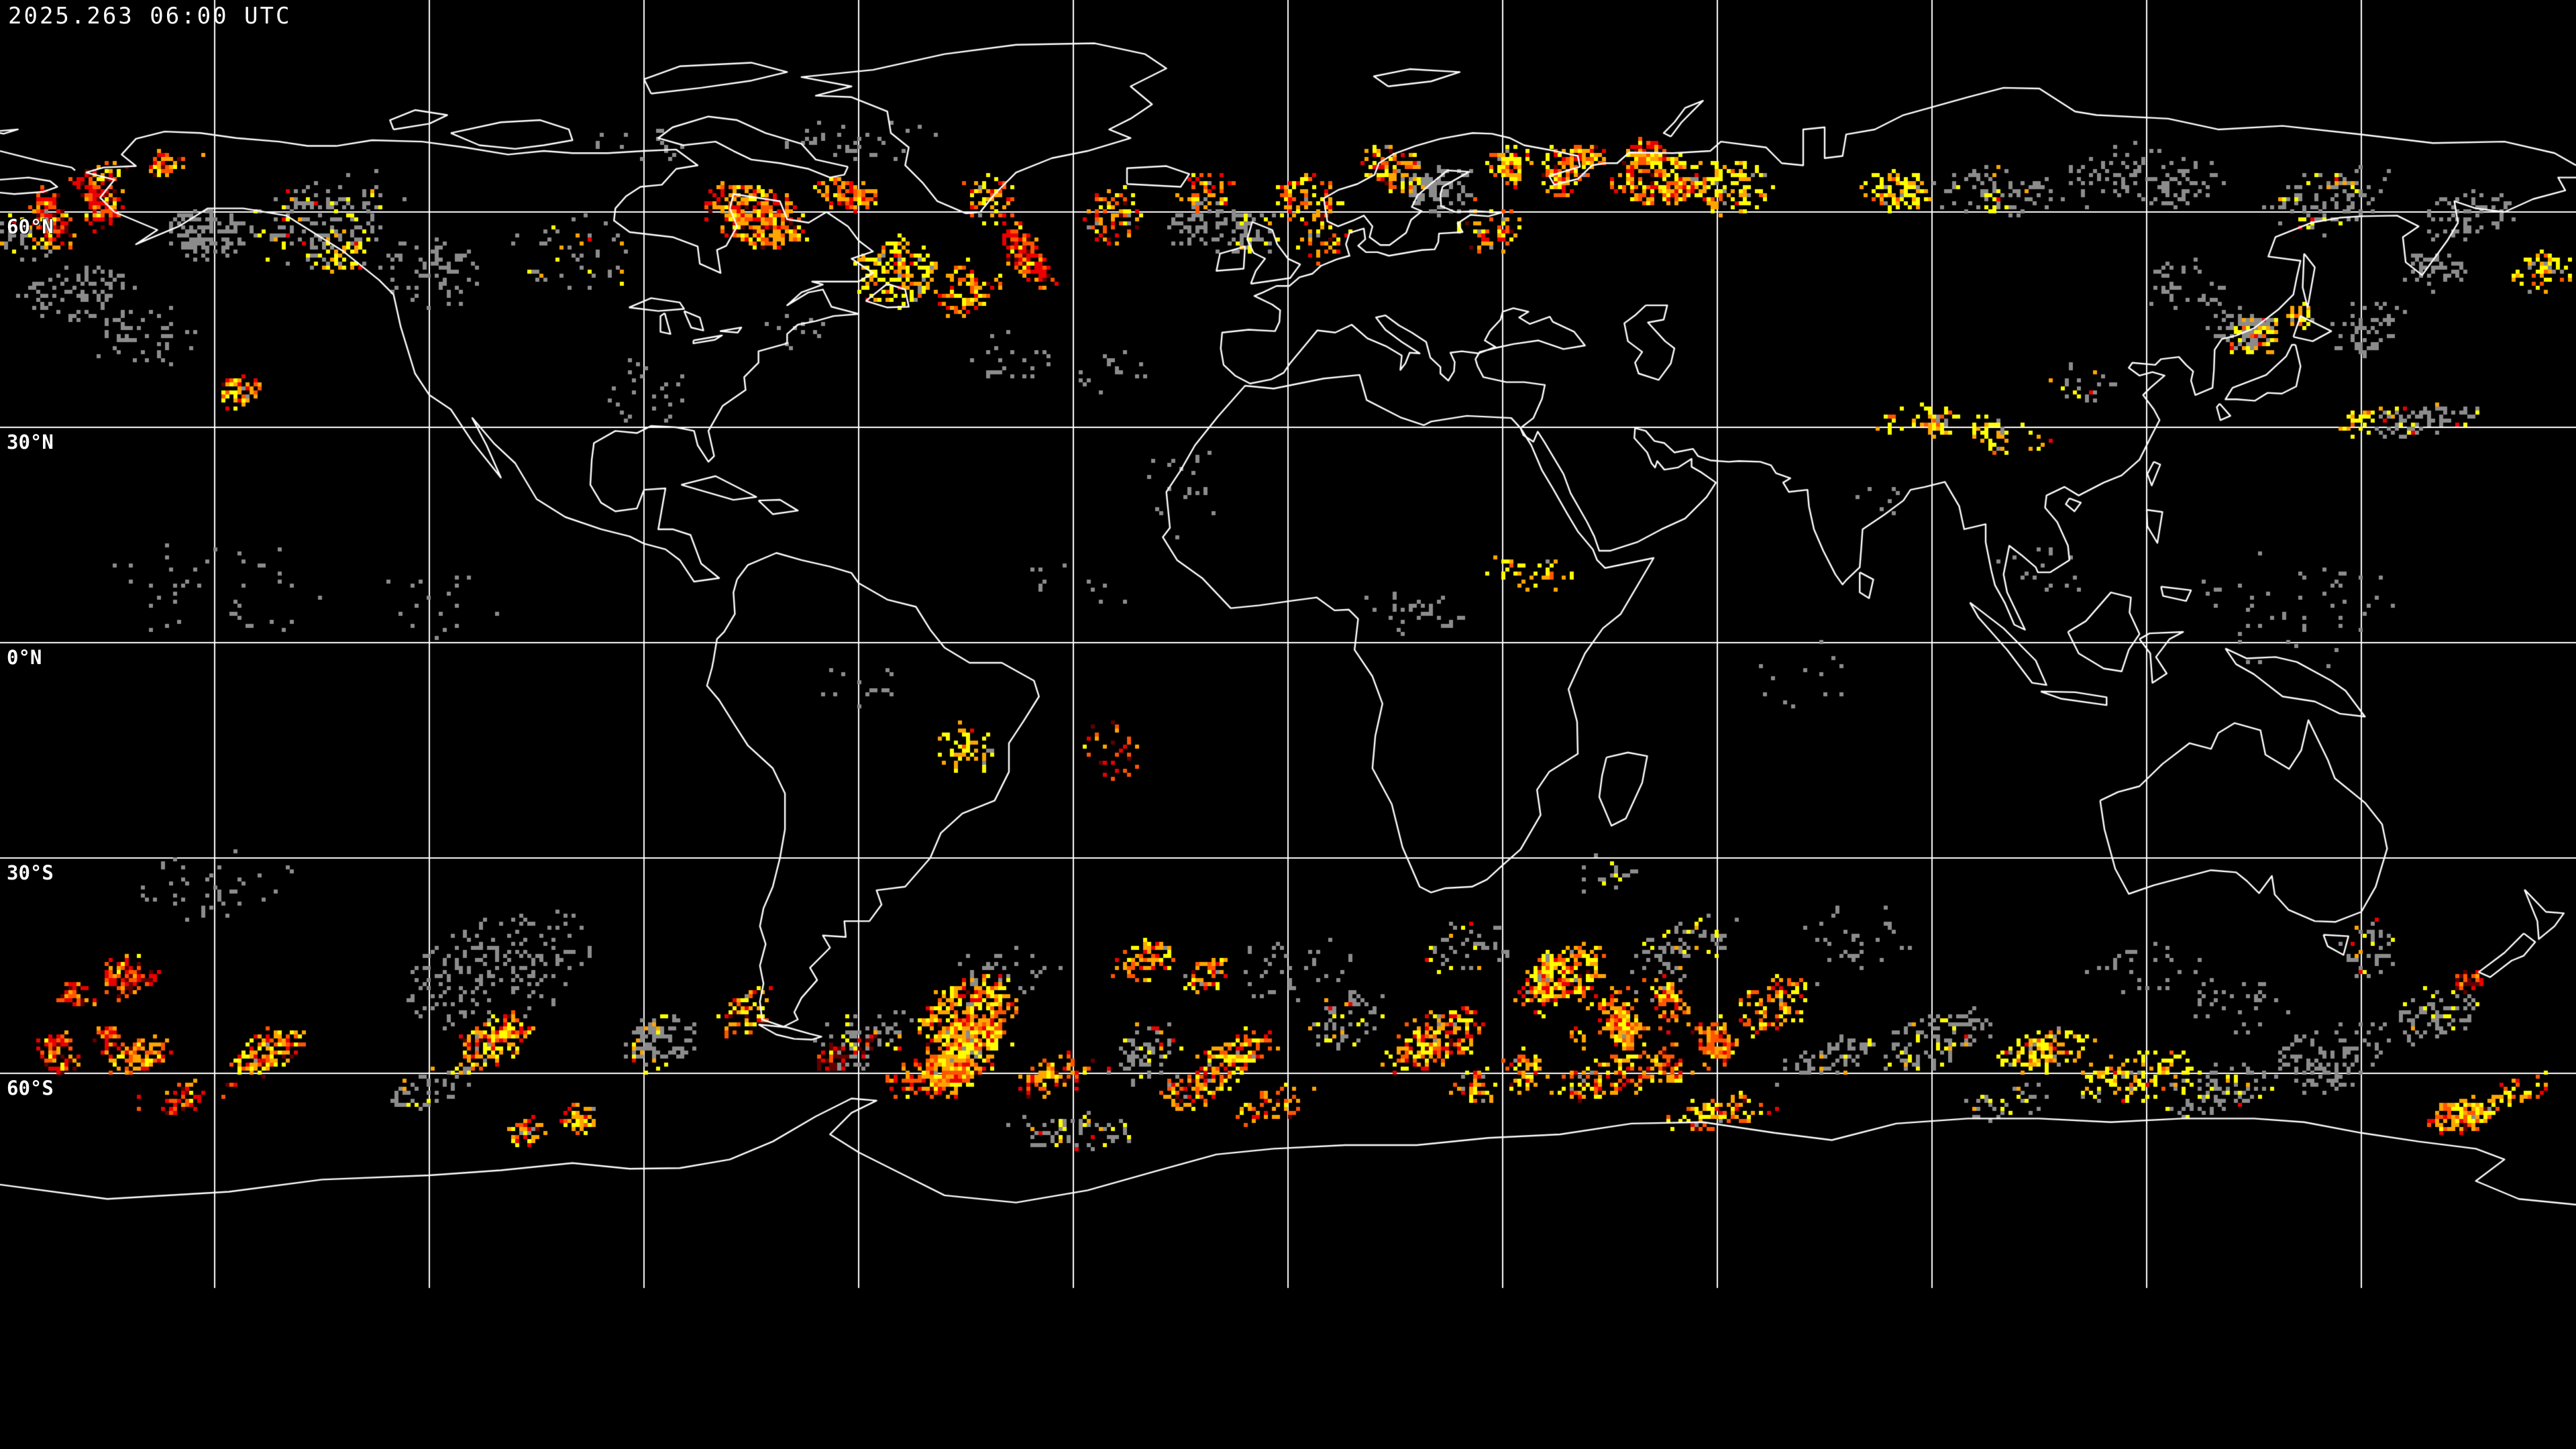 Image resolution: width=2576 pixels, height=1449 pixels. Describe the element at coordinates (30, 442) in the screenshot. I see `latitude-label-30n: 30°N` at that location.